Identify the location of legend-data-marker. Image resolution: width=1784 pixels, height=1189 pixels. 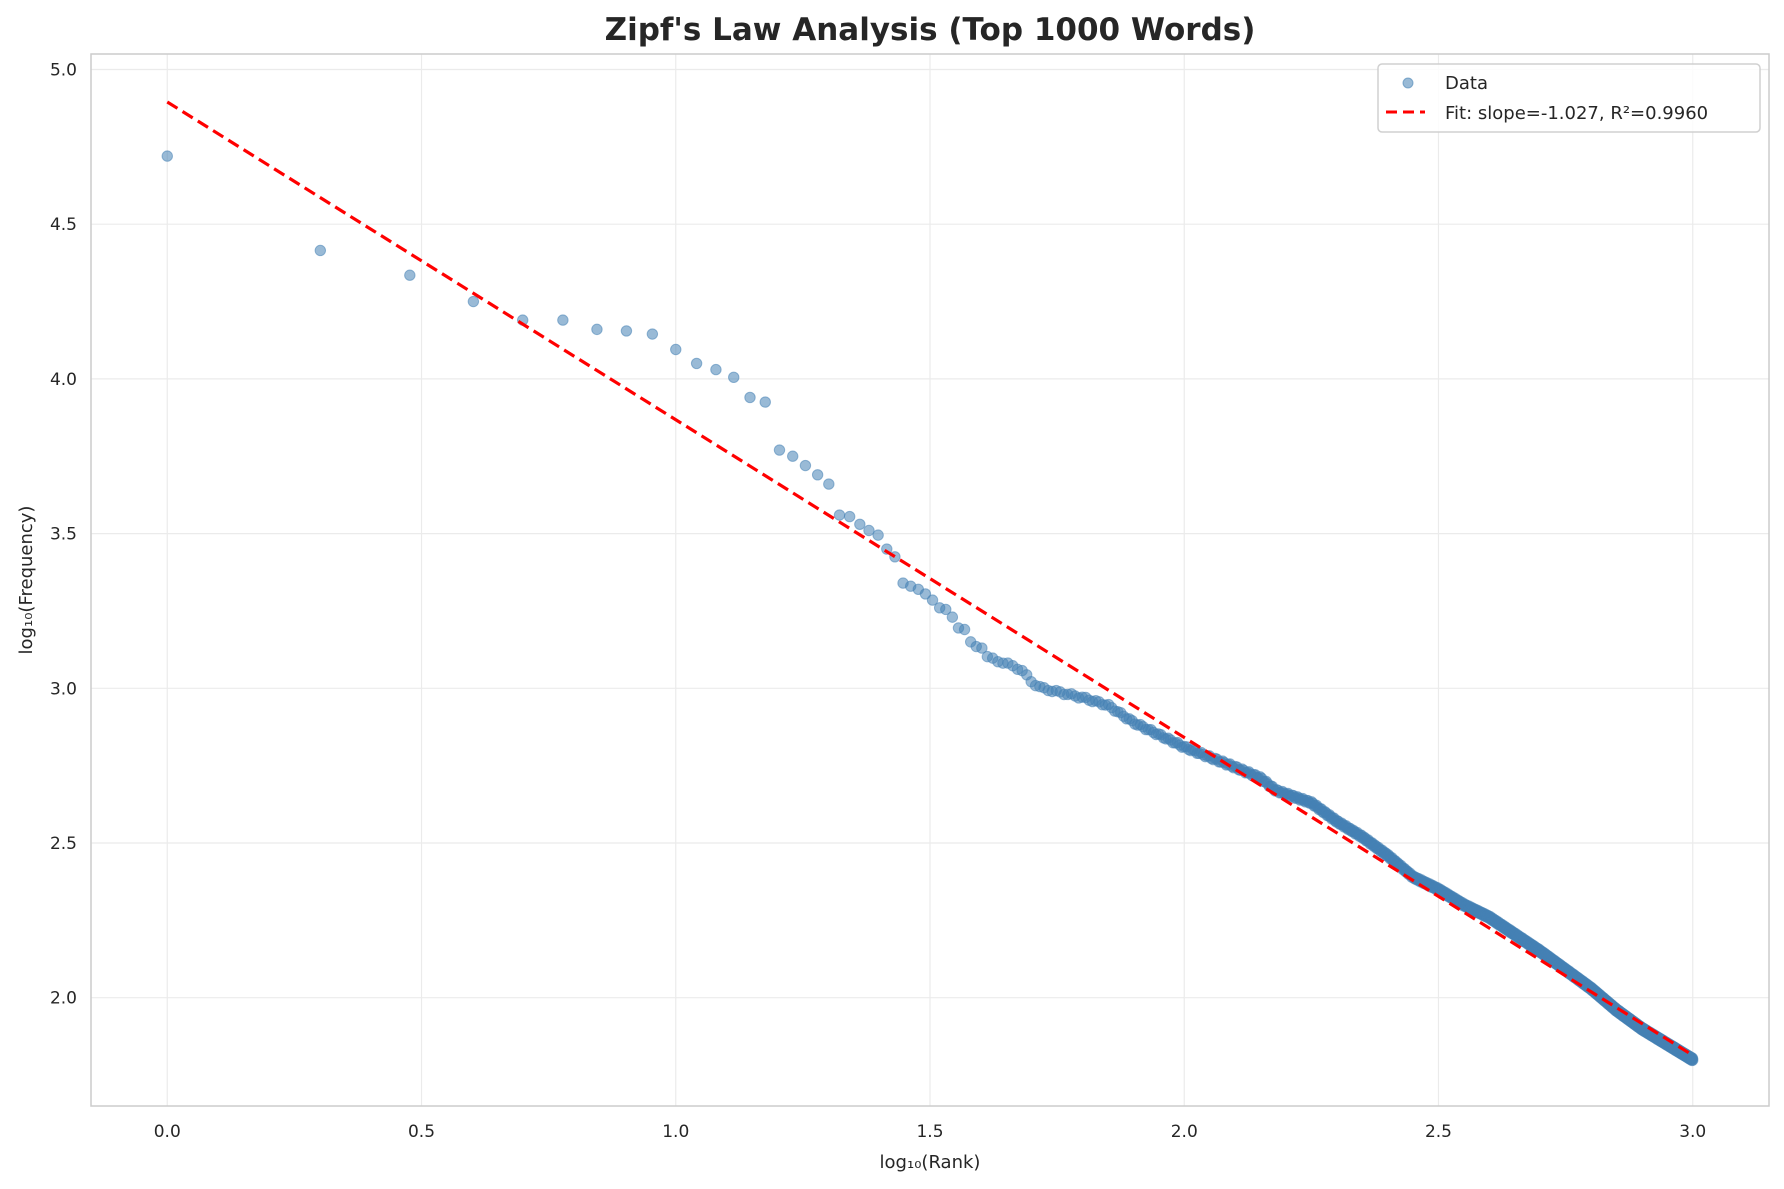
(1408, 83).